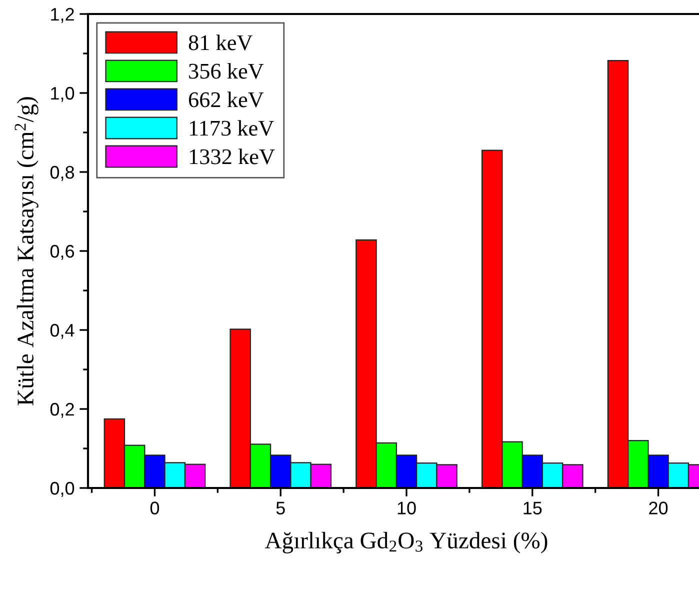 This screenshot has width=699, height=601. What do you see at coordinates (533, 508) in the screenshot?
I see `x-tick-label: 15` at bounding box center [533, 508].